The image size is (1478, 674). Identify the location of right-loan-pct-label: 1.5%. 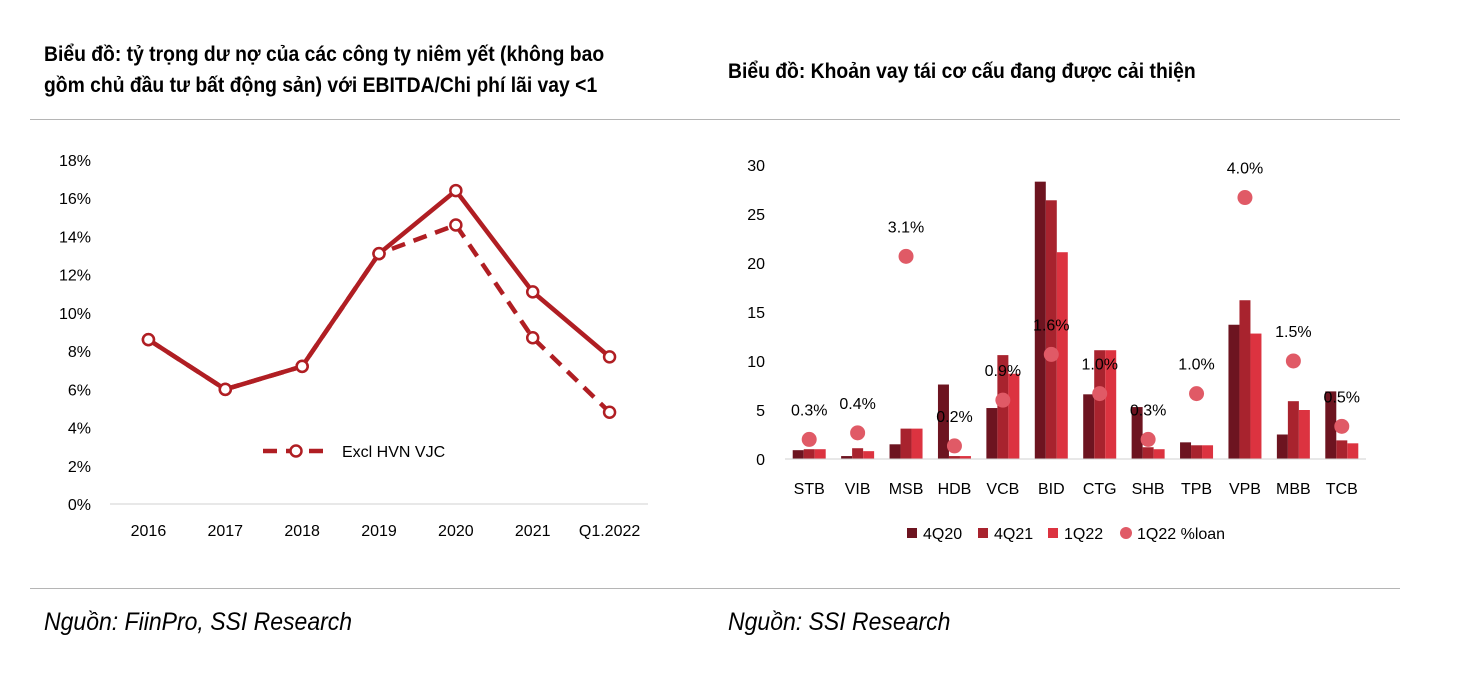
(1293, 332).